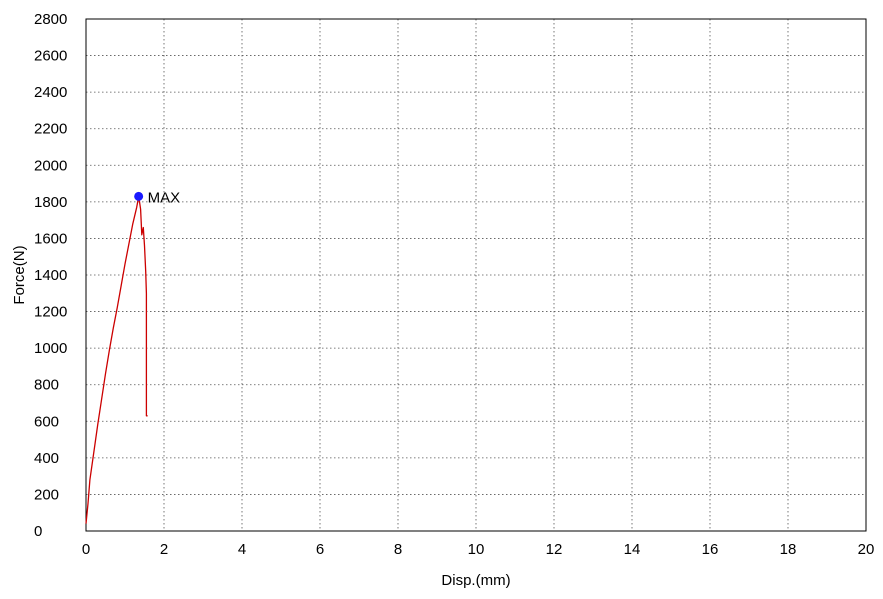  What do you see at coordinates (50, 129) in the screenshot?
I see `y-tick-label: 2200` at bounding box center [50, 129].